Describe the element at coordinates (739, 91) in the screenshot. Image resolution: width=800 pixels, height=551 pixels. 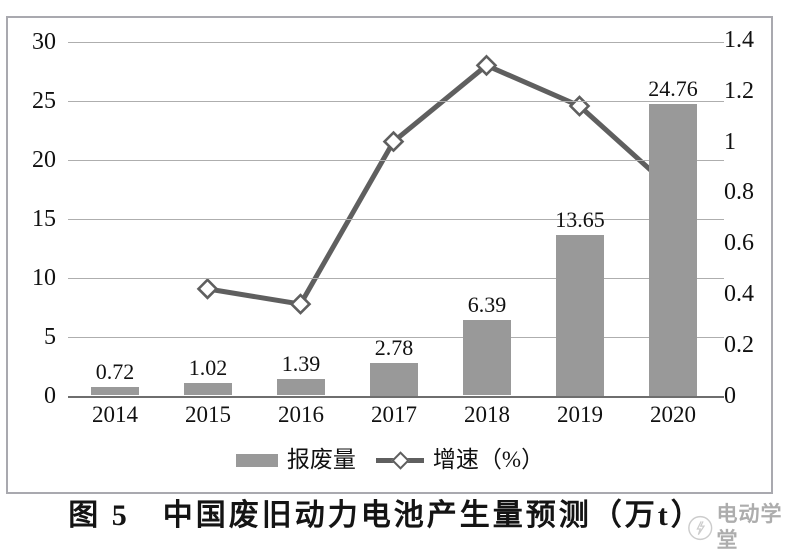
I see `secondary-y-axis-tick-label: 1.2` at that location.